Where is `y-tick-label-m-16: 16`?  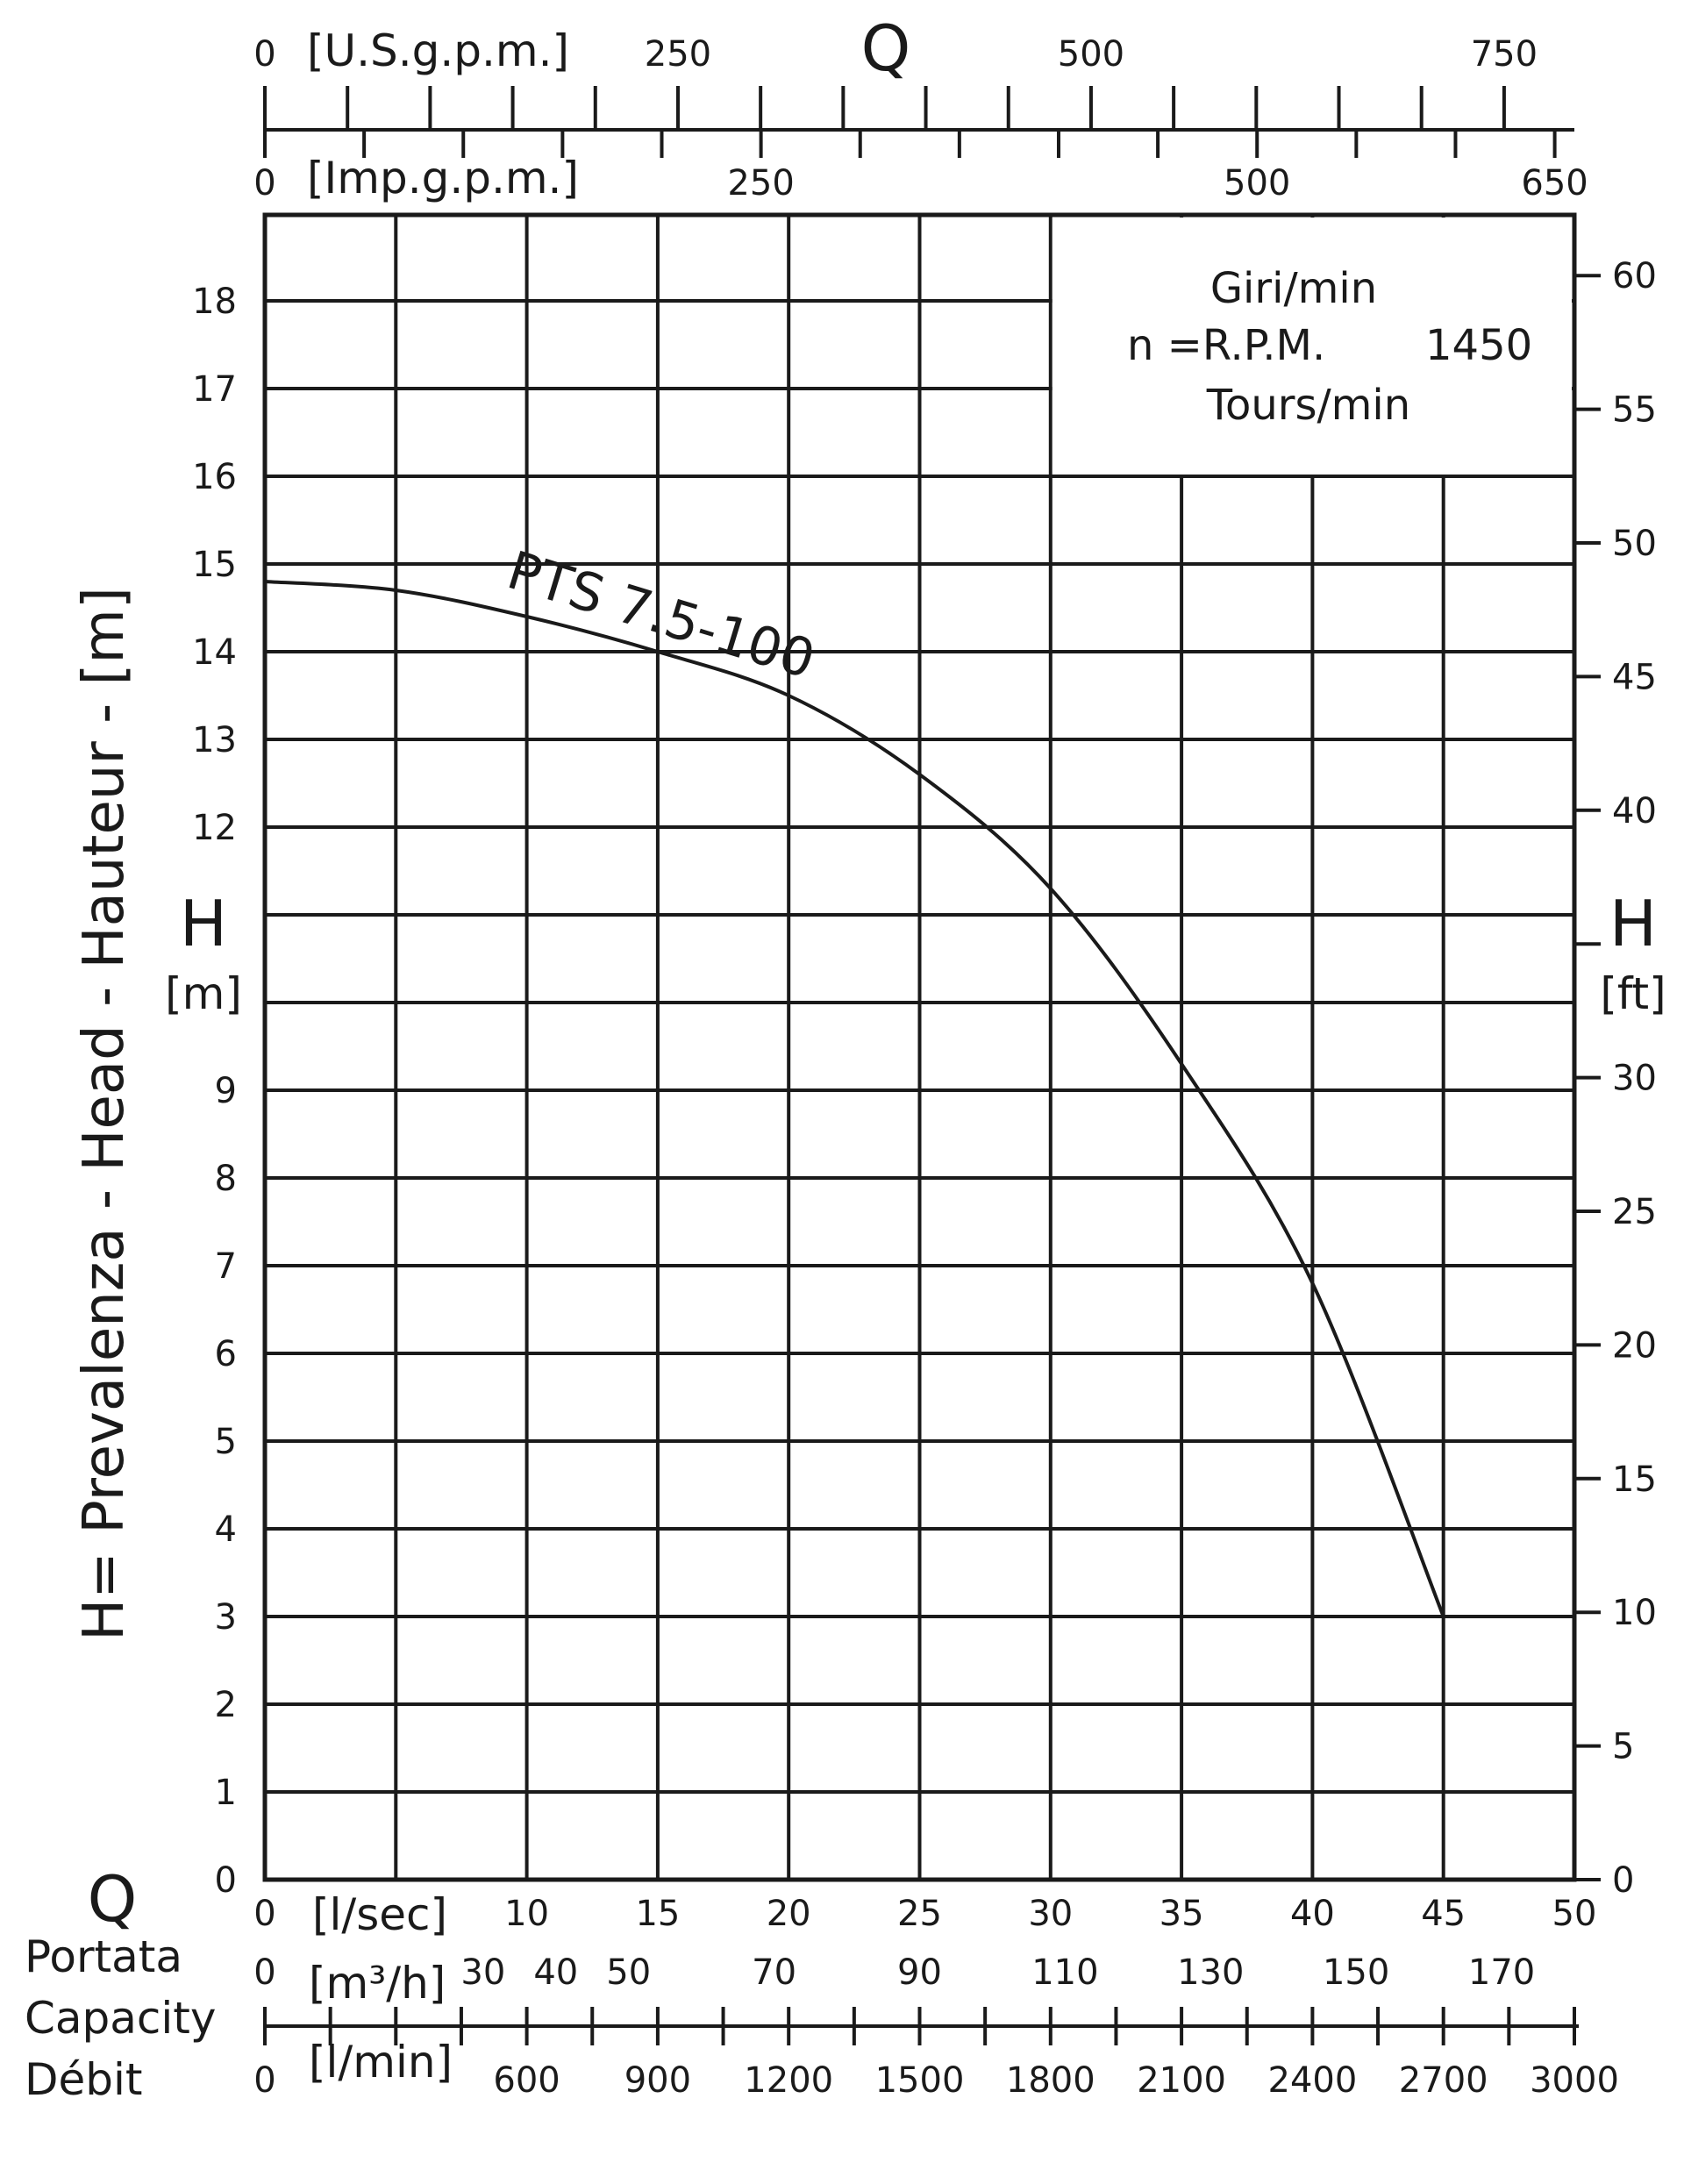
y-tick-label-m-16: 16 is located at coordinates (214, 477).